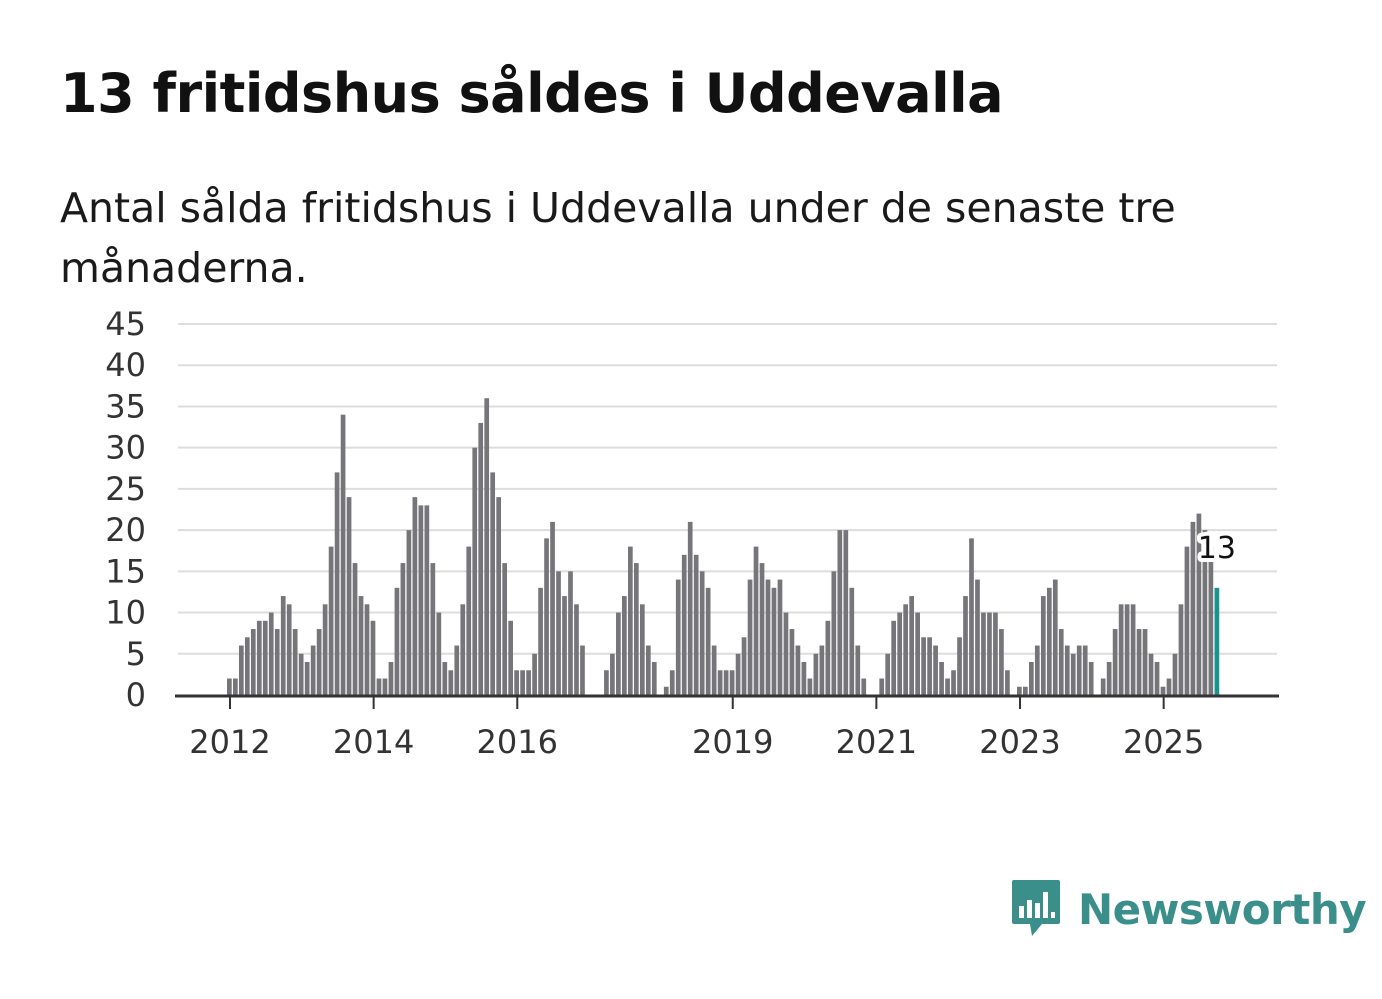  I want to click on brand-name: Newsworthy, so click(1222, 909).